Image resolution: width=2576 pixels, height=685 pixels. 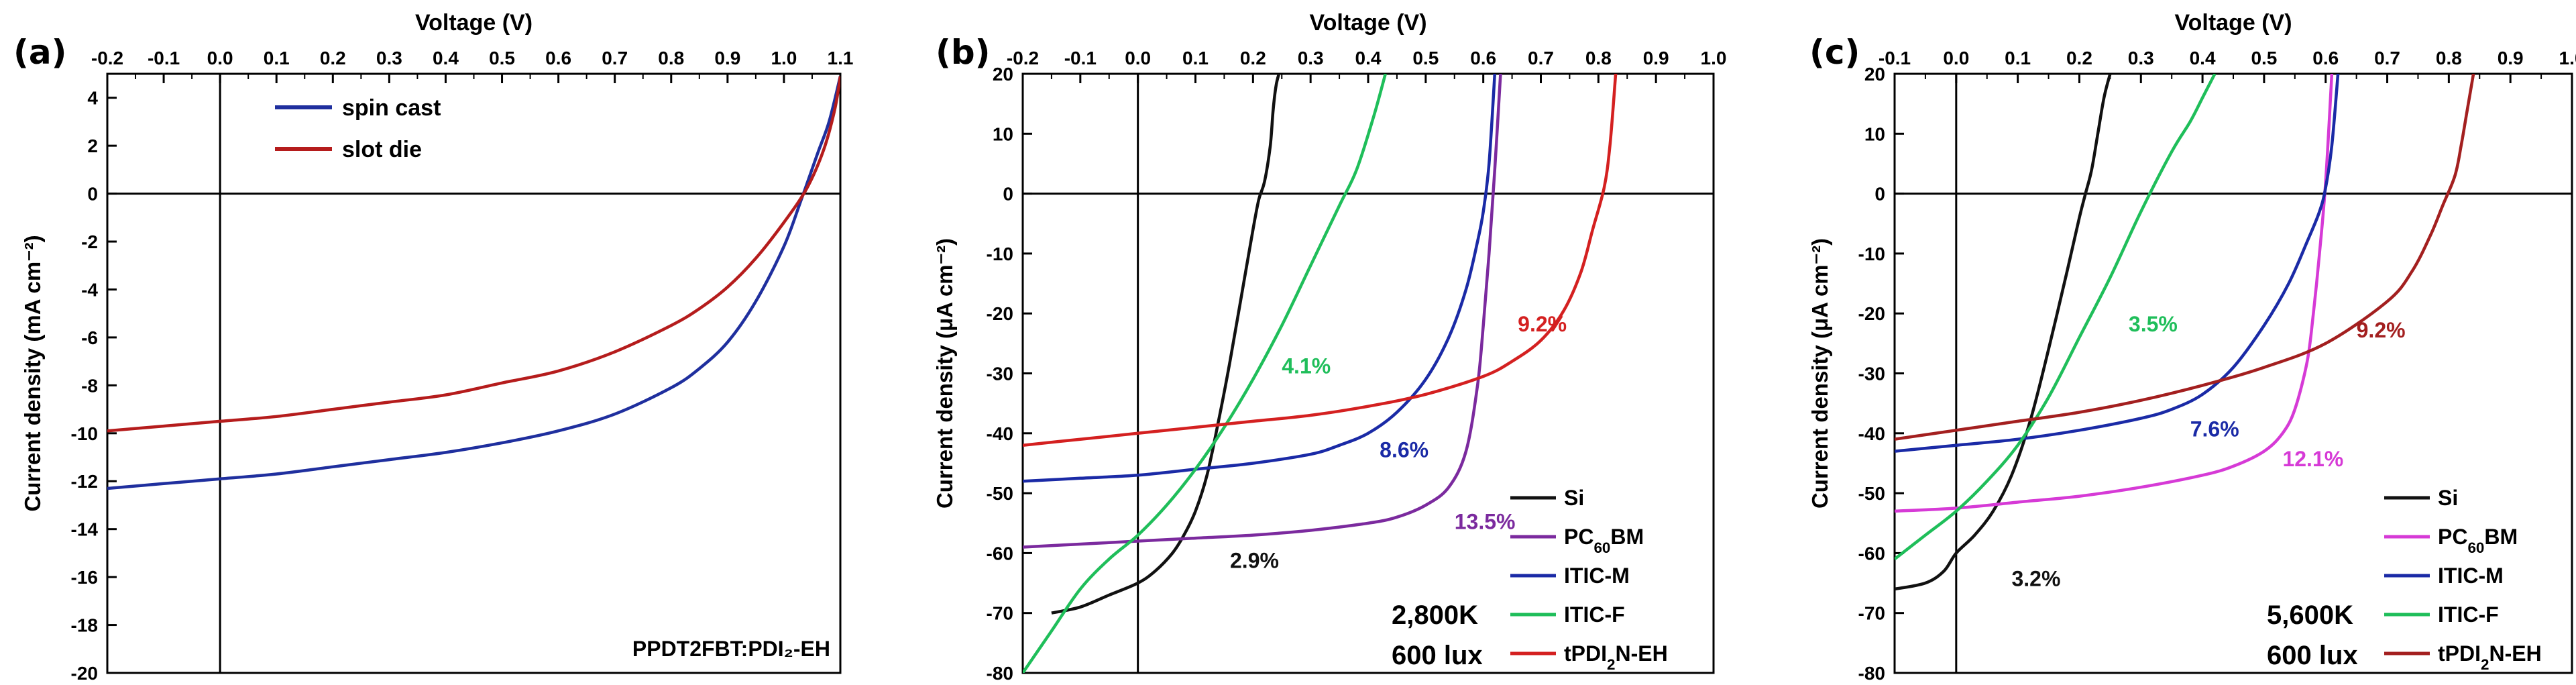 I want to click on efficiency-label: 3.2%, so click(x=2035, y=579).